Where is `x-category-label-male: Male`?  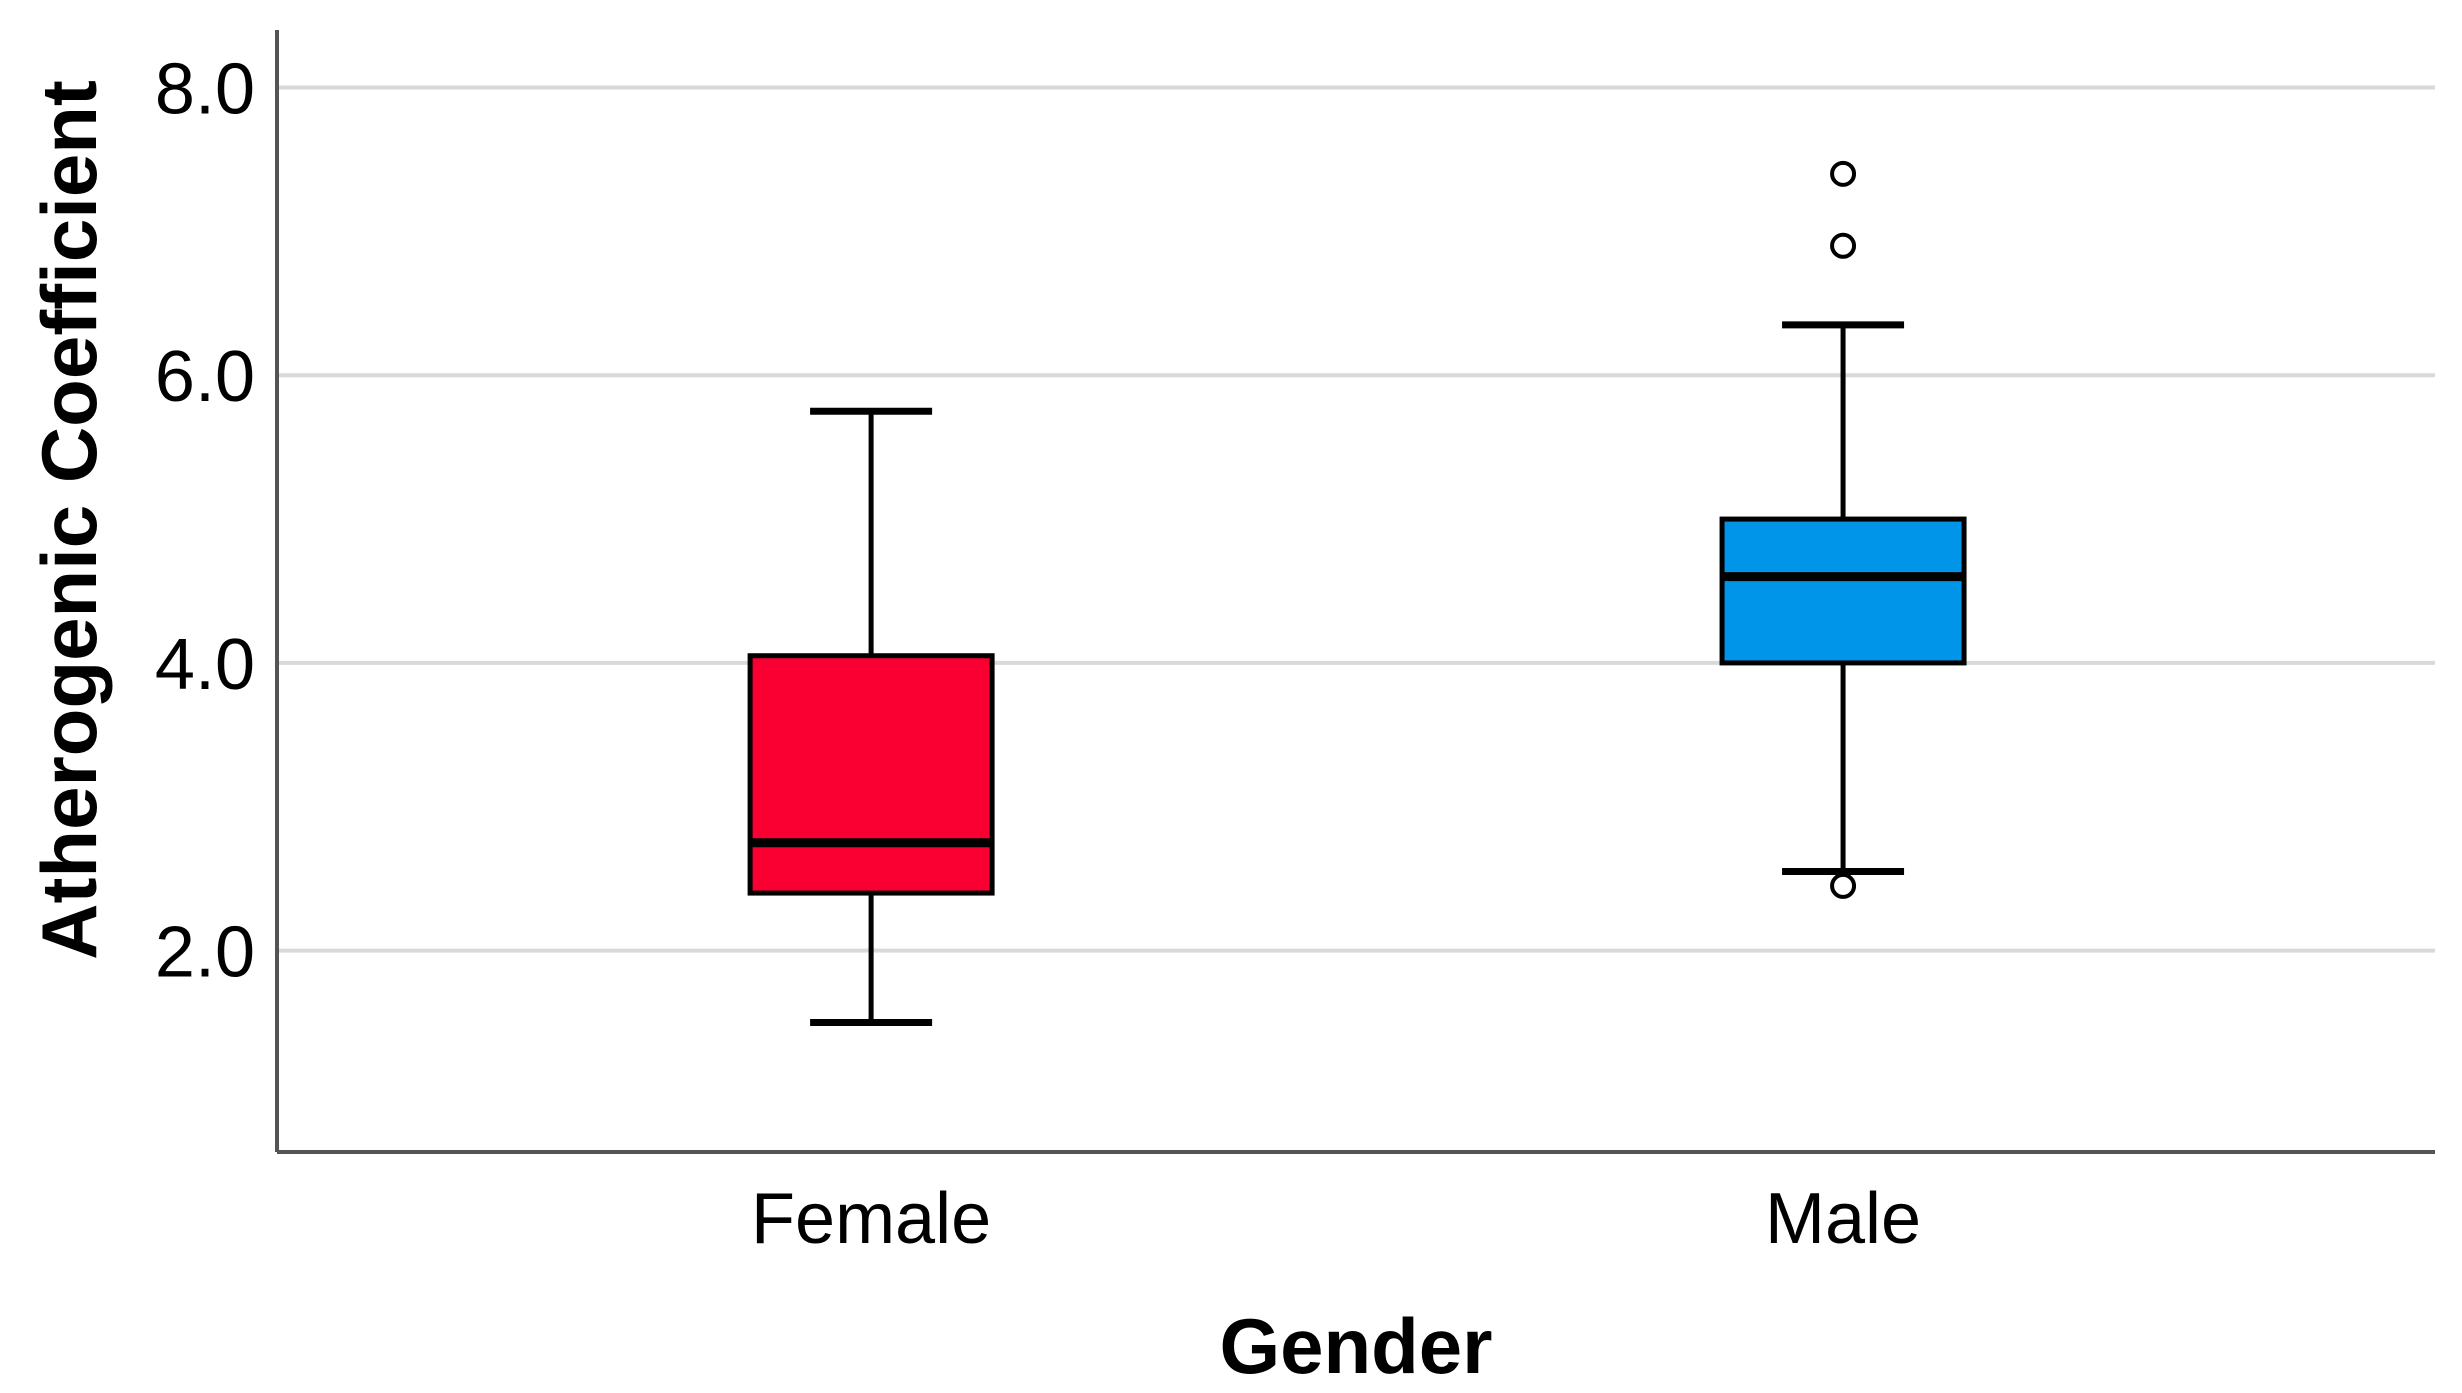
x-category-label-male: Male is located at coordinates (1843, 1219).